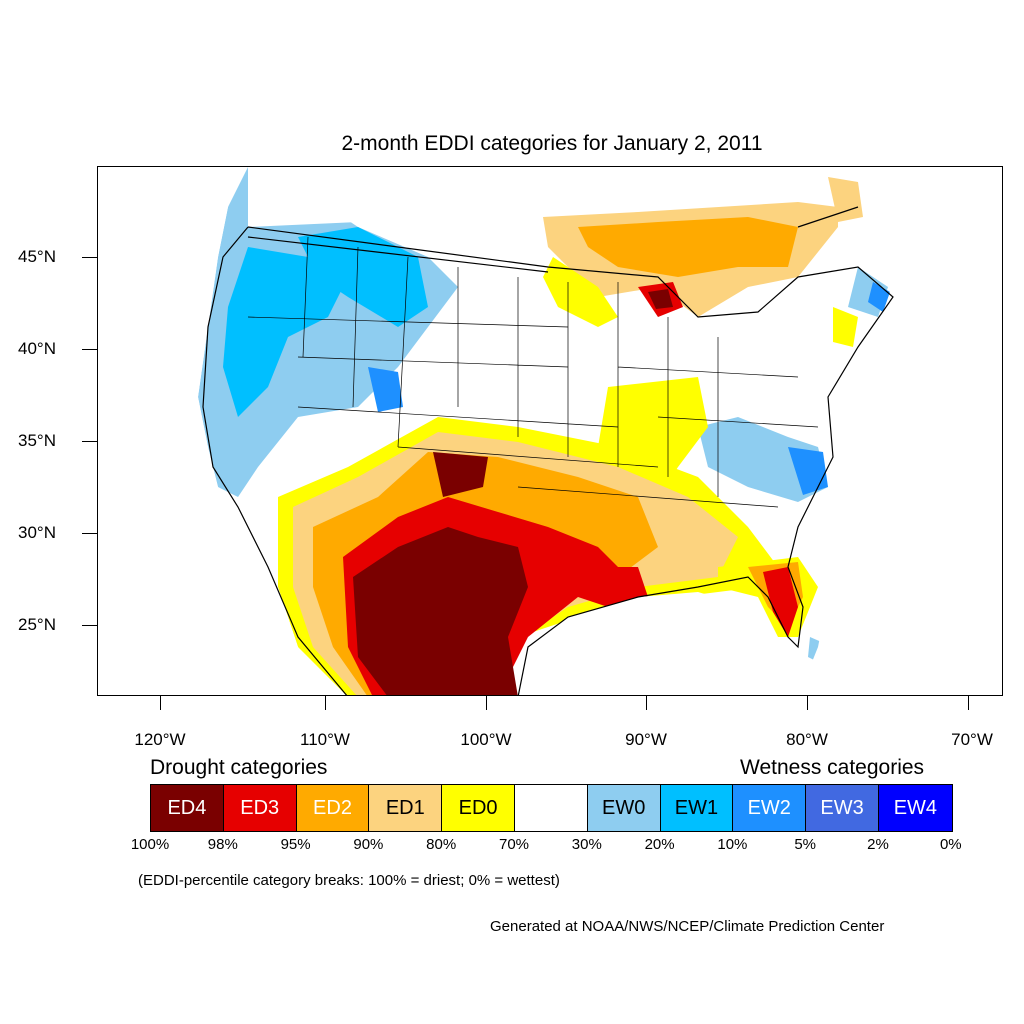 This screenshot has height=1024, width=1024. What do you see at coordinates (460, 474) in the screenshot?
I see `panhandle-ed4` at bounding box center [460, 474].